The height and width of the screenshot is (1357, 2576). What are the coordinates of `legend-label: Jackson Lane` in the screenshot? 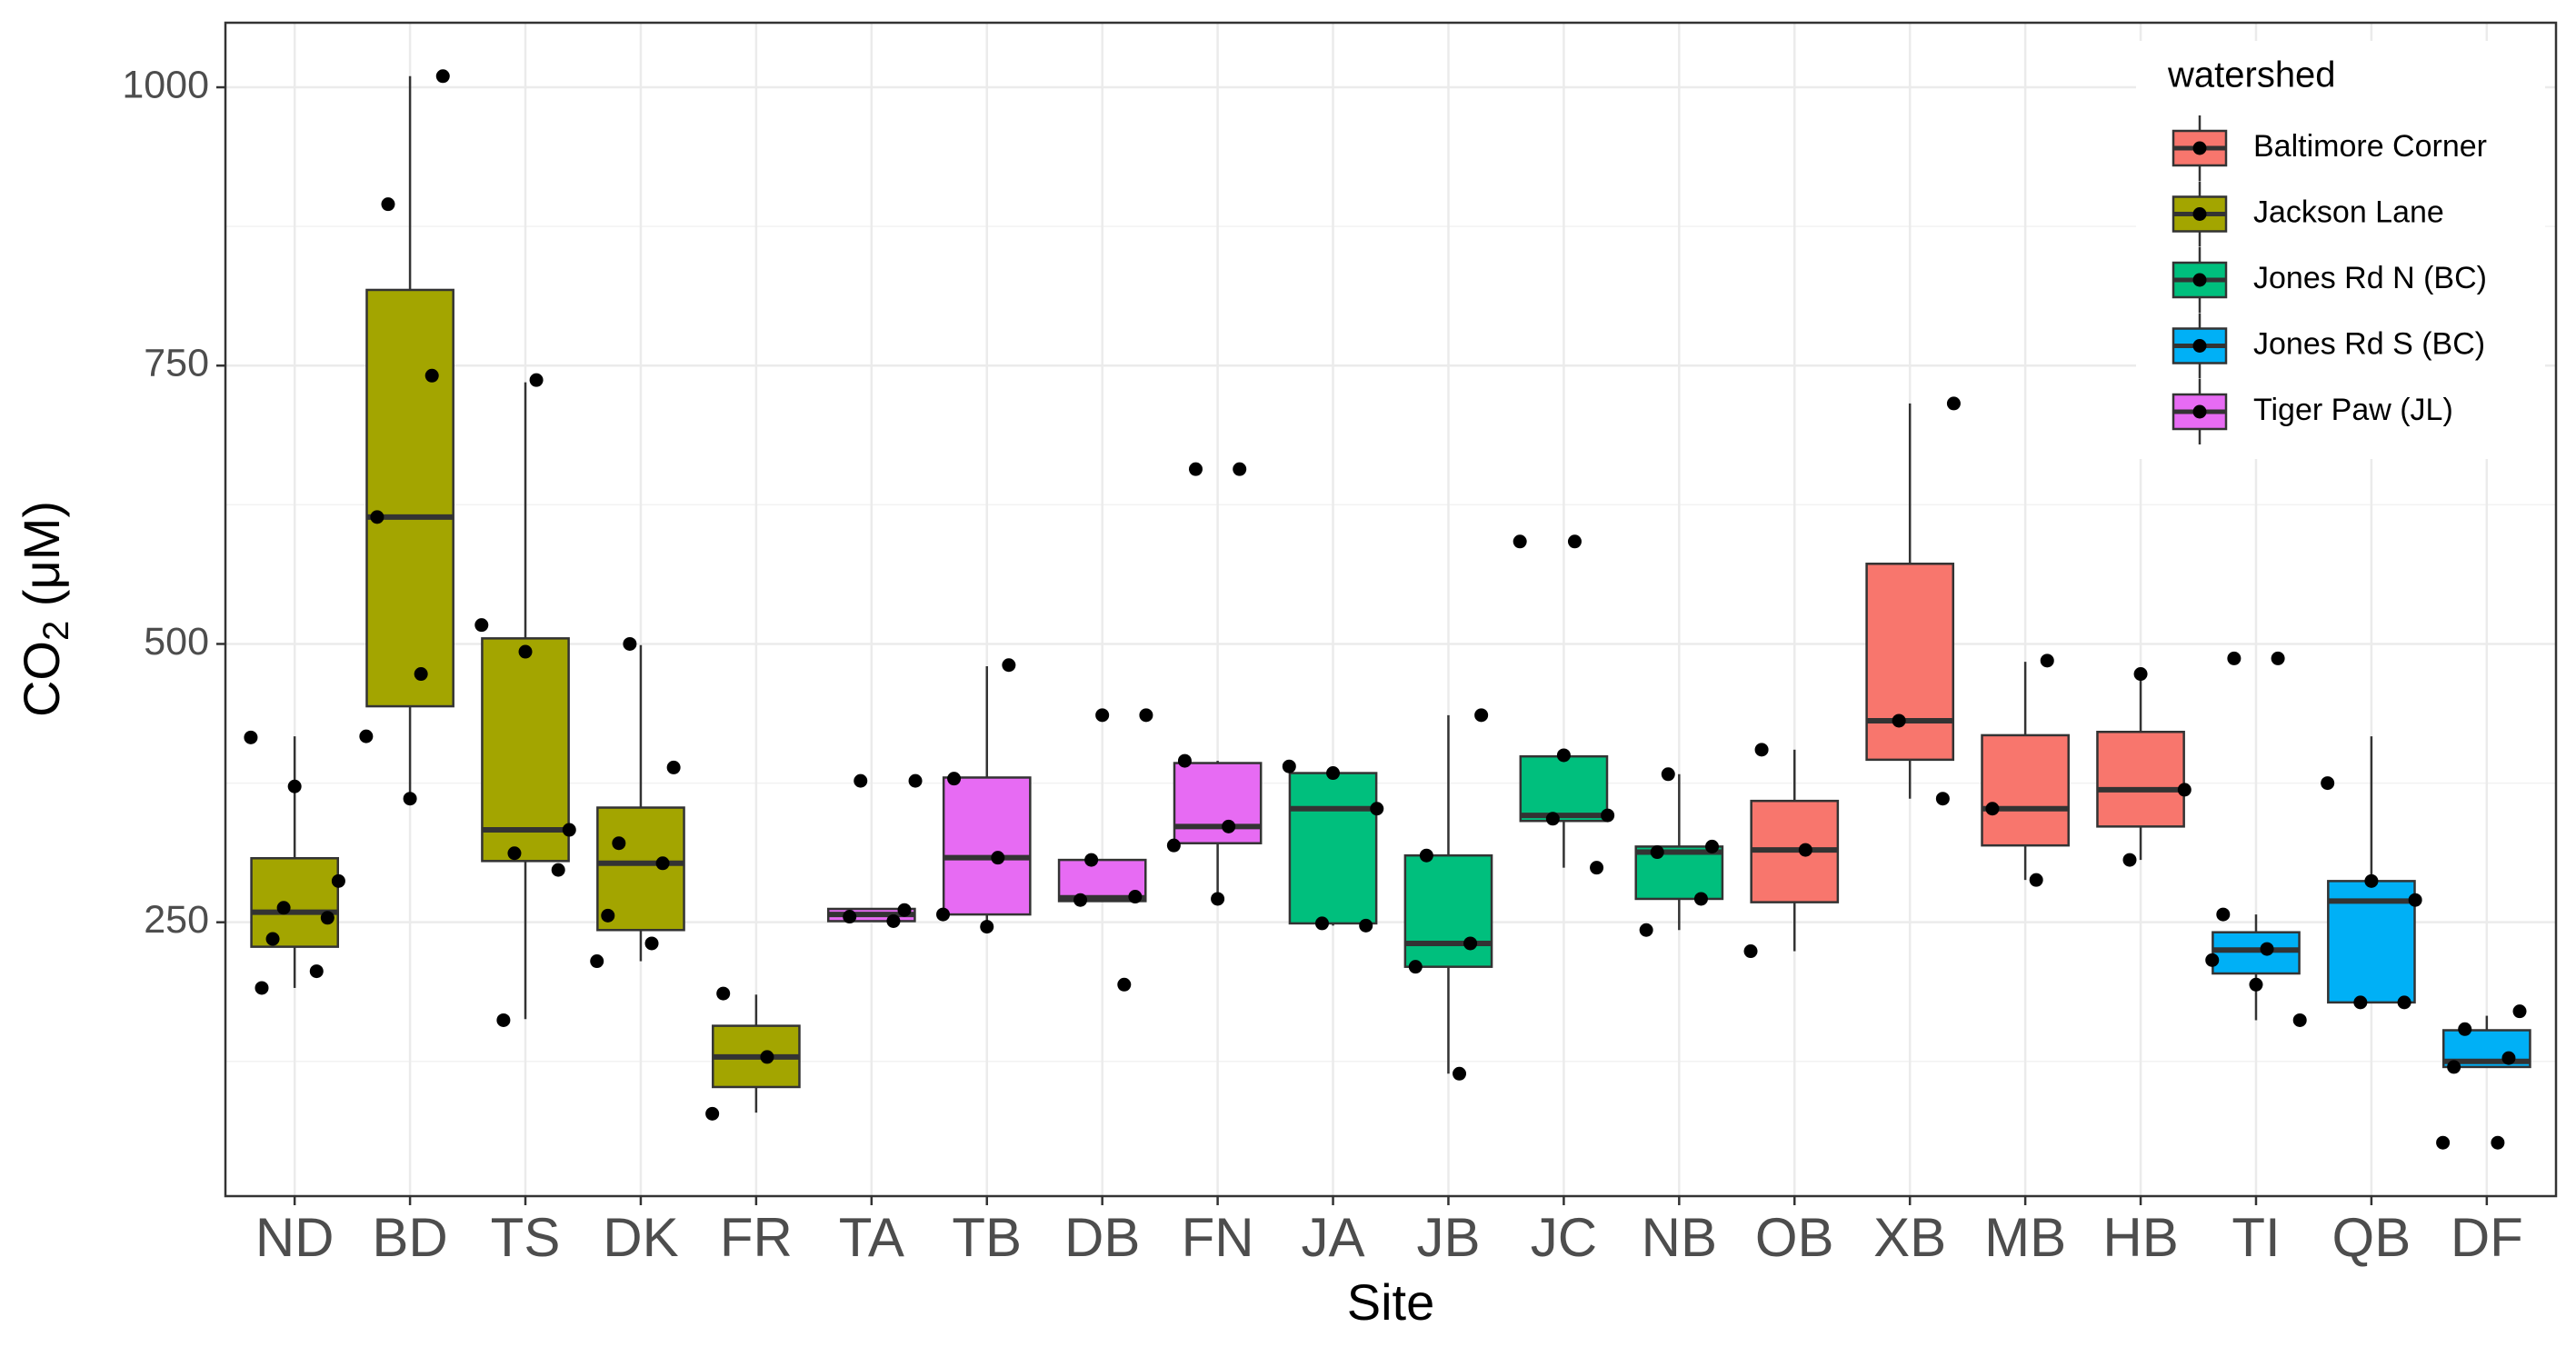 It's located at (2348, 212).